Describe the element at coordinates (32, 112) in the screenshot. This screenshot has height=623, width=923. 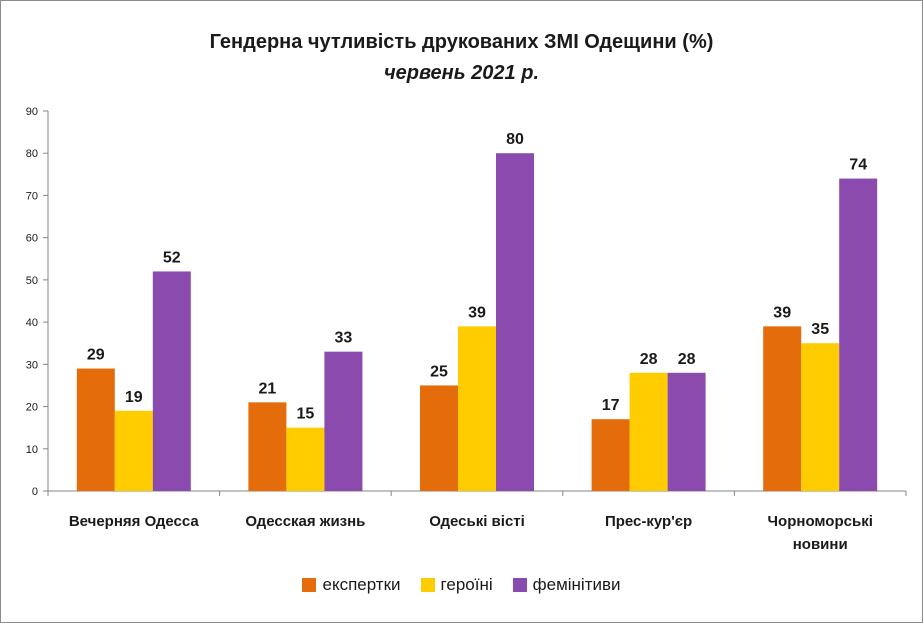
I see `y-tick-label: 90` at that location.